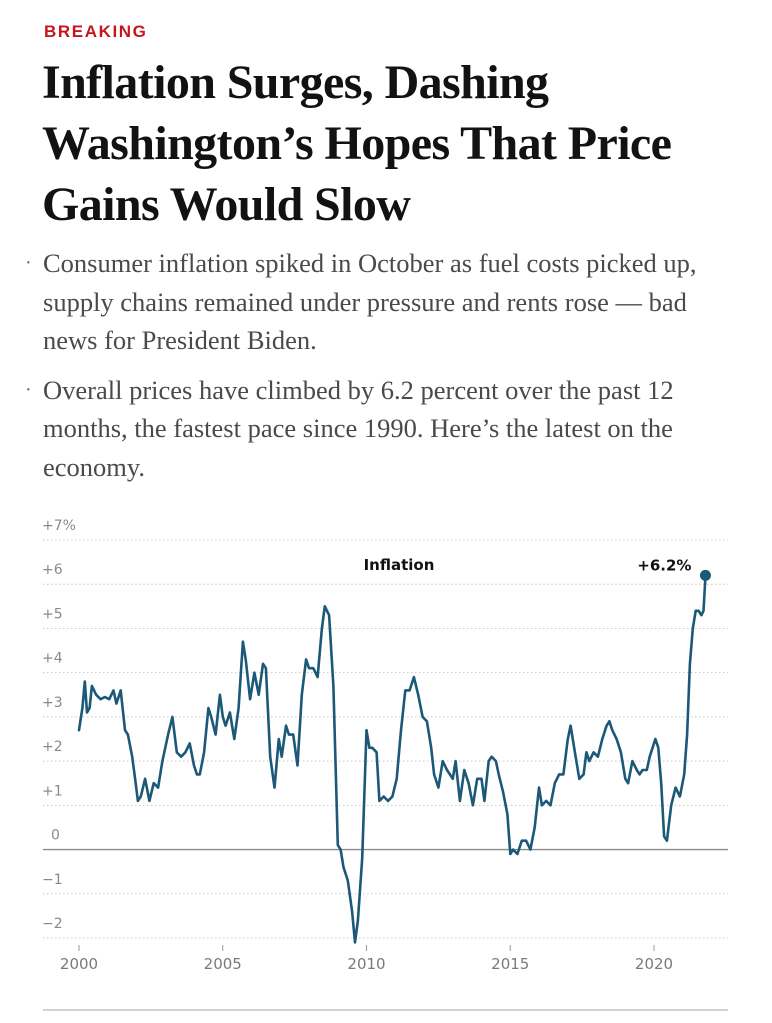 This screenshot has height=1023, width=772. What do you see at coordinates (96, 31) in the screenshot?
I see `breaking-label: BREAKING` at bounding box center [96, 31].